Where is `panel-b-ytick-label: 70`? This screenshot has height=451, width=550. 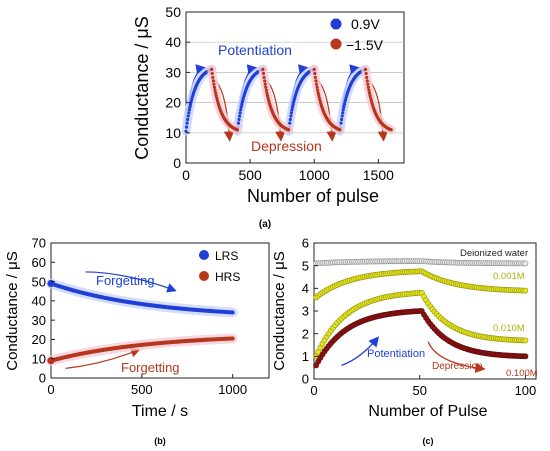
panel-b-ytick-label: 70 is located at coordinates (39, 243).